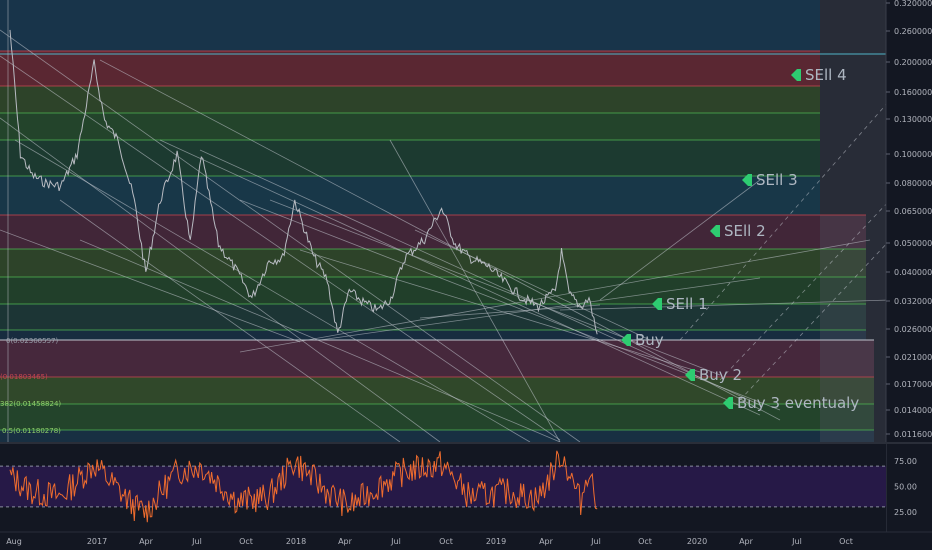  I want to click on future-region, so click(853, 221).